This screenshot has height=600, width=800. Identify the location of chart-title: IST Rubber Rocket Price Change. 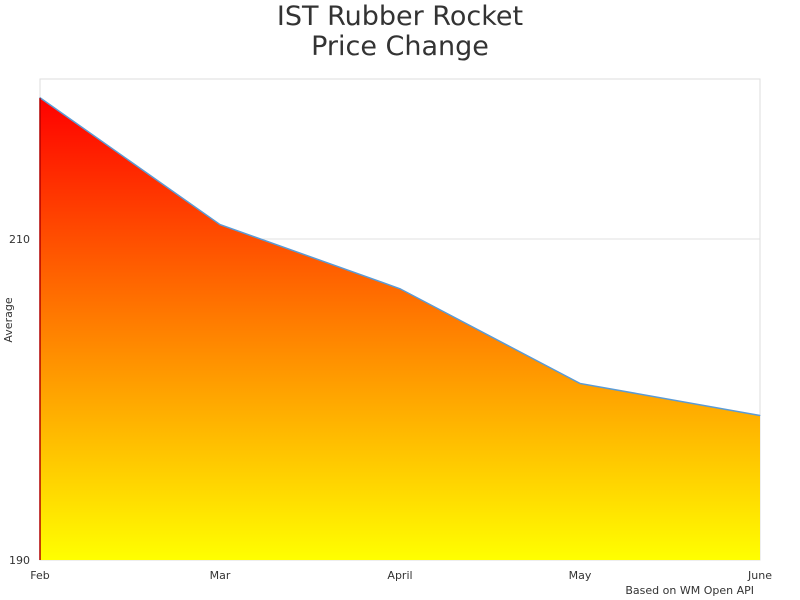
(400, 32).